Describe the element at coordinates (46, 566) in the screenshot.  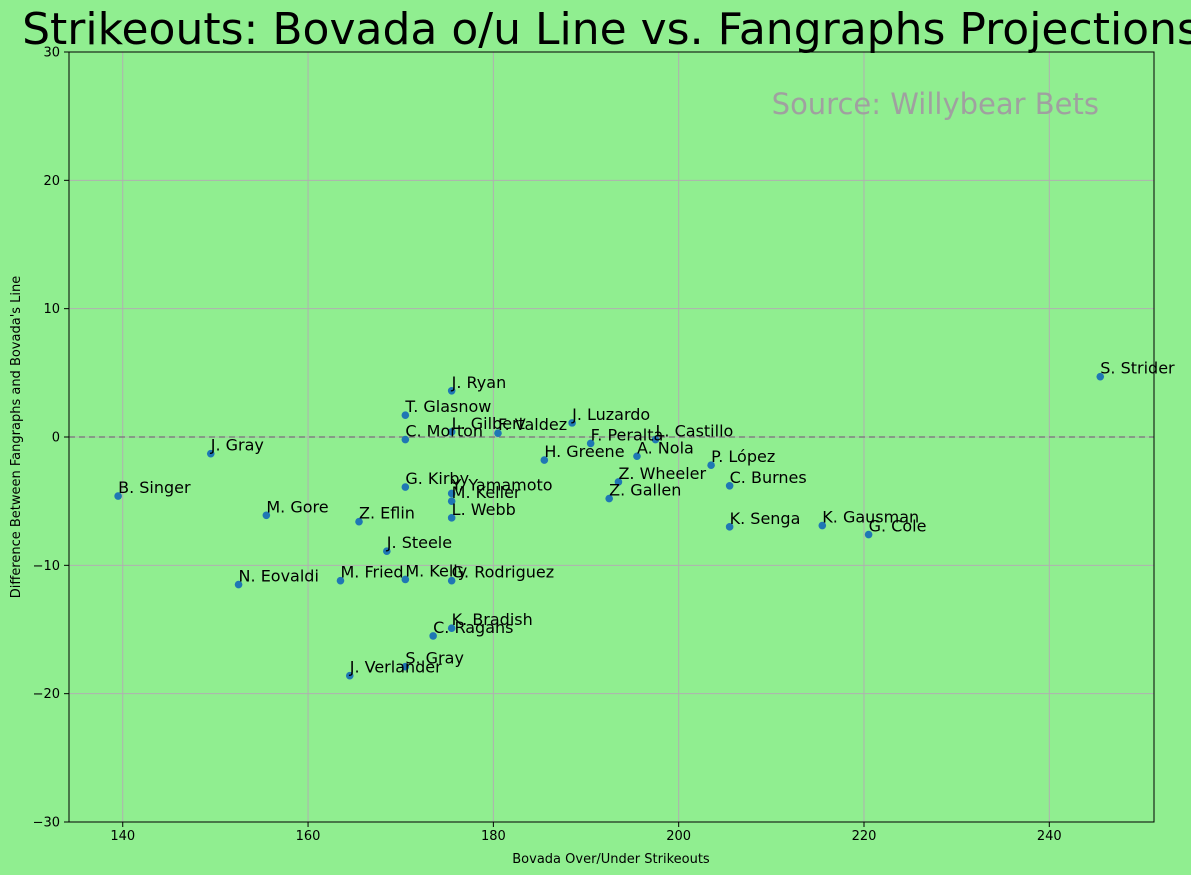
I see `y-tick-label: −10` at that location.